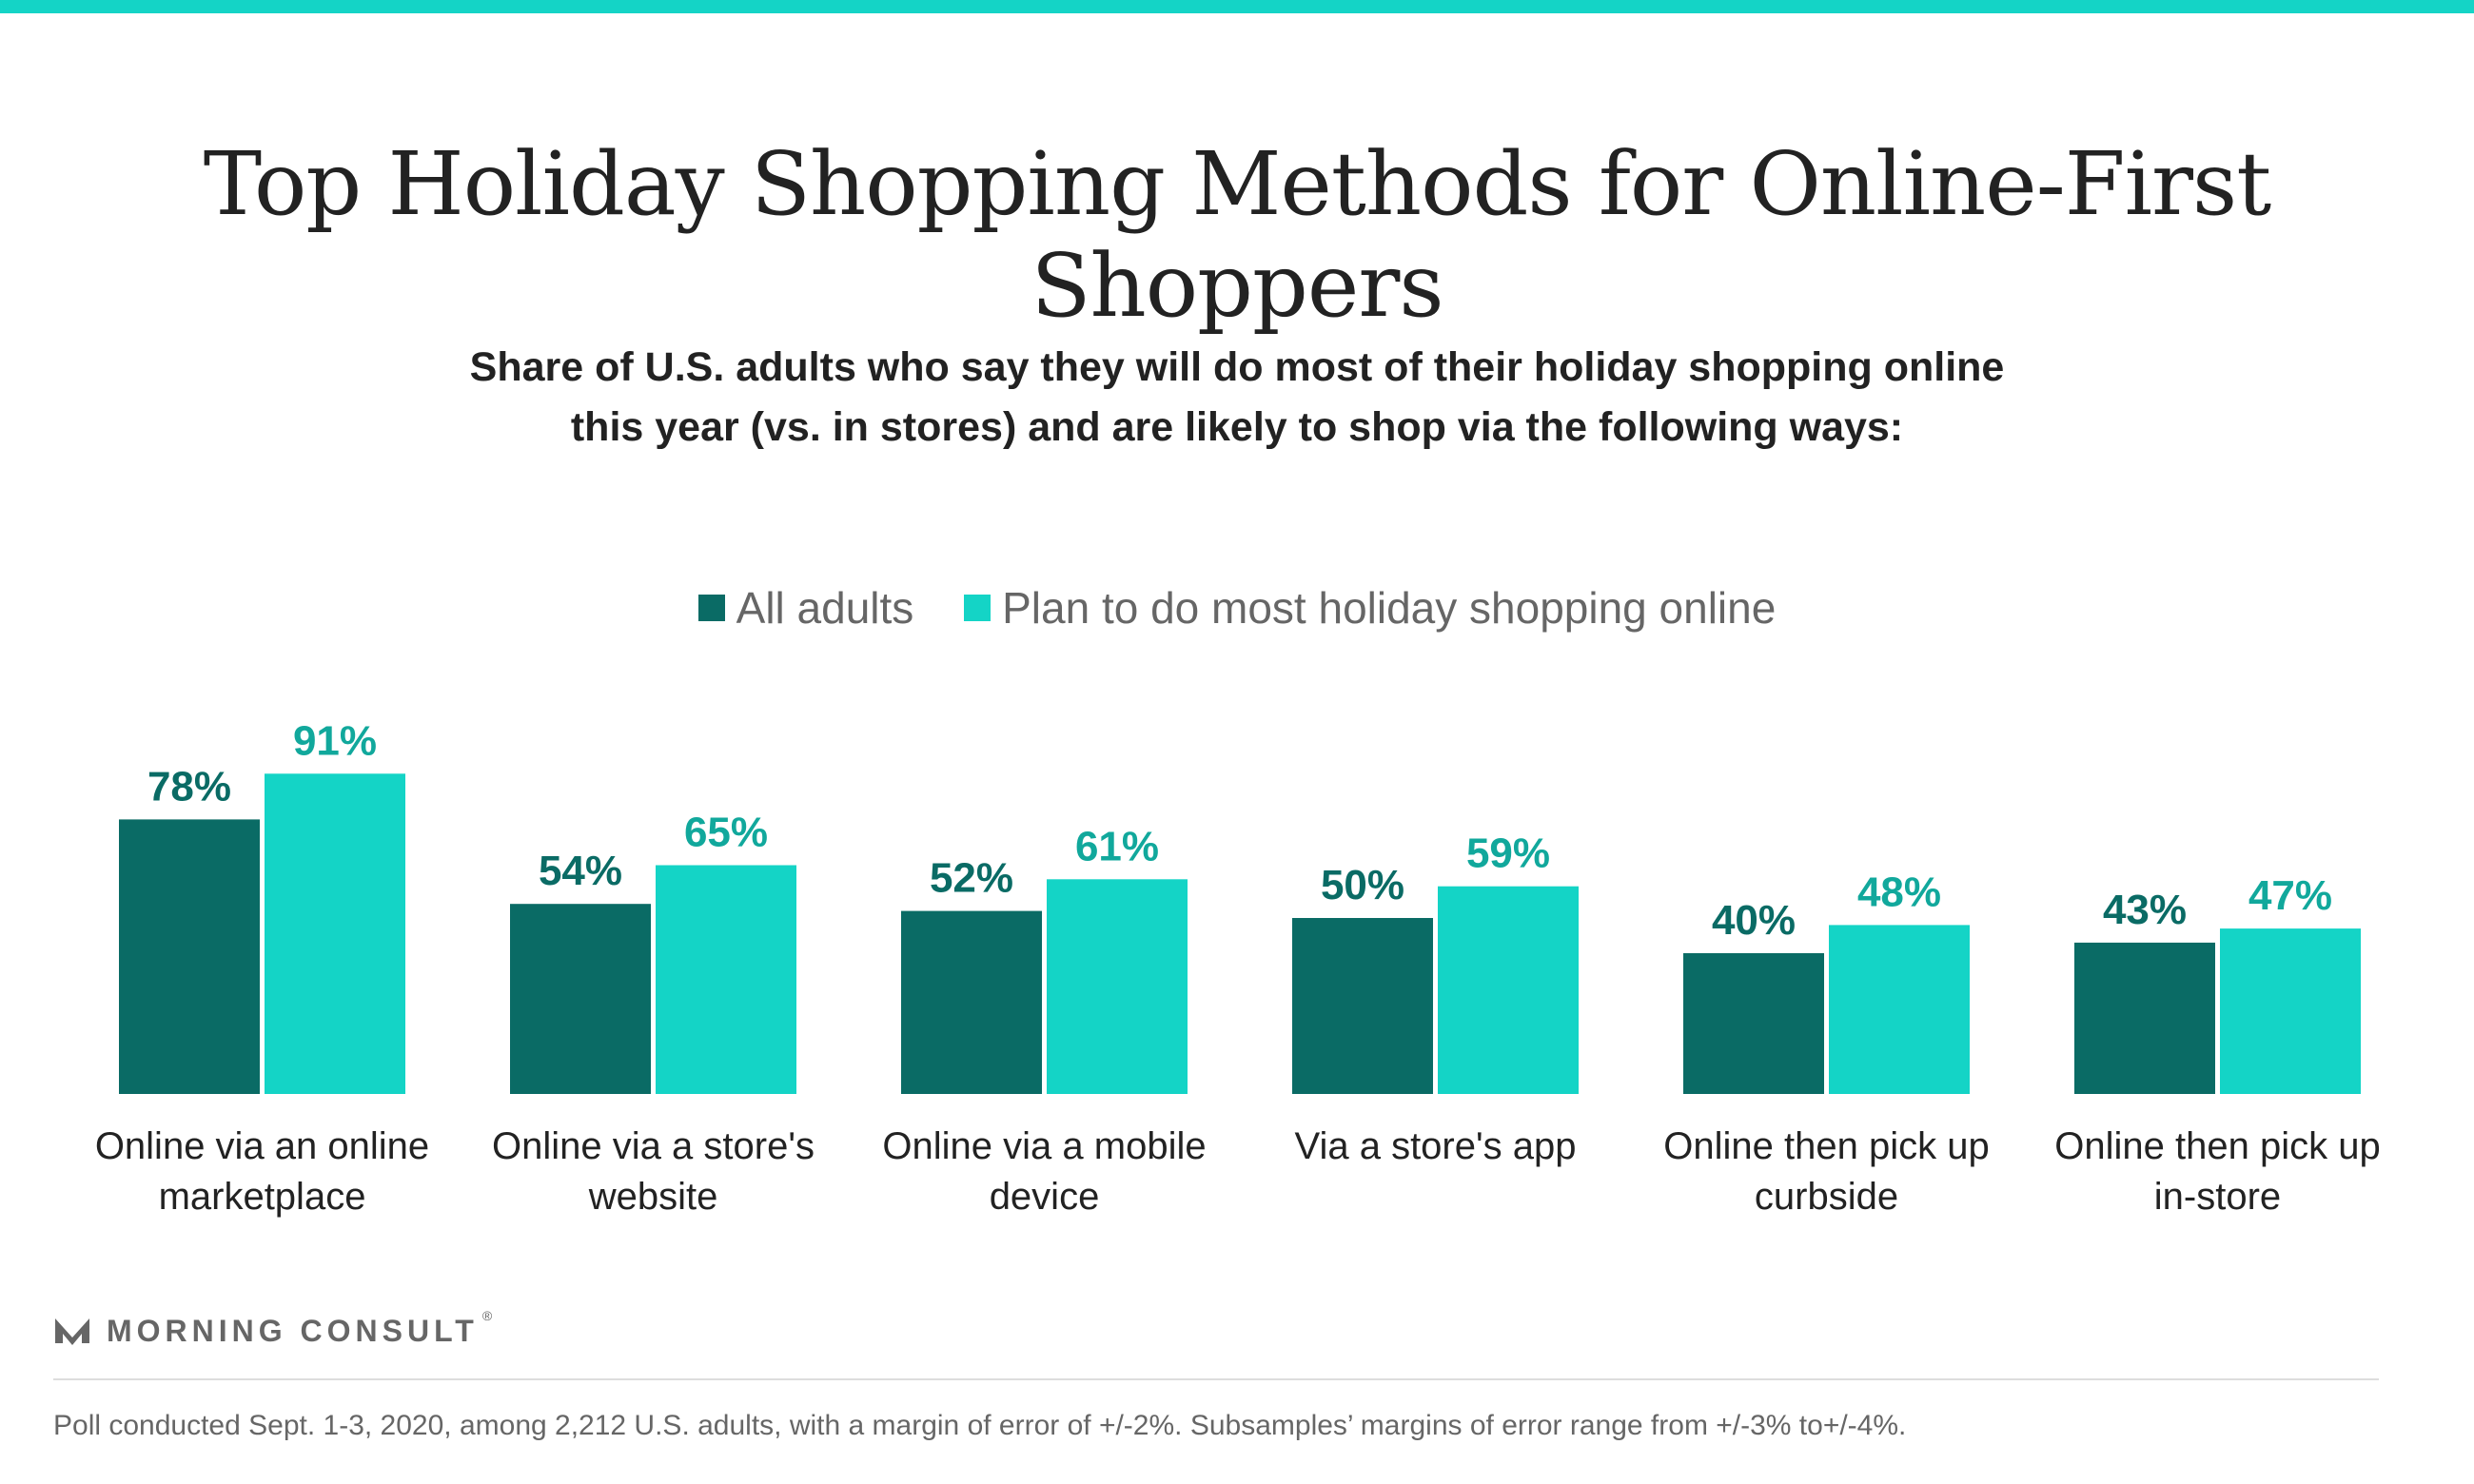 Image resolution: width=2474 pixels, height=1484 pixels. Describe the element at coordinates (262, 1146) in the screenshot. I see `category-label-0-line-0: Online via an online` at that location.